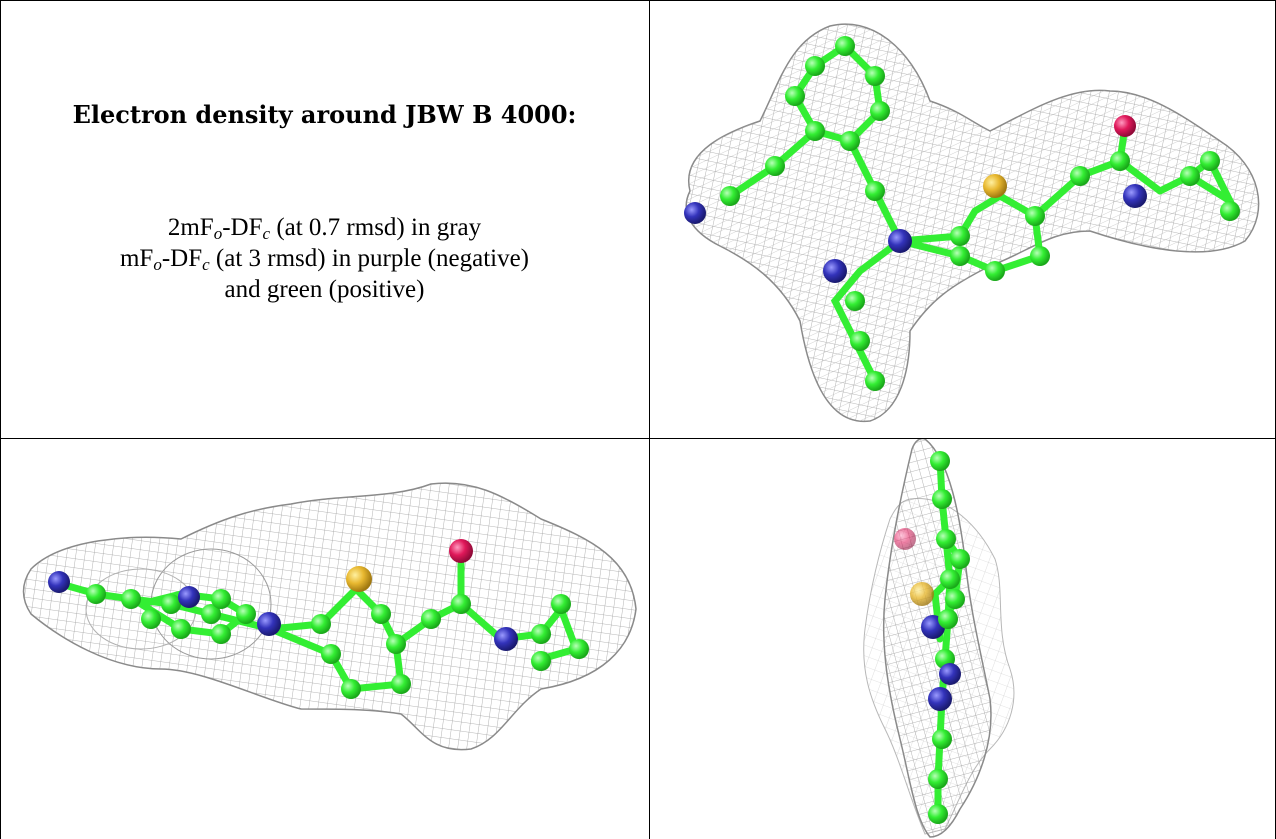  I want to click on table-border-top, so click(638, 0).